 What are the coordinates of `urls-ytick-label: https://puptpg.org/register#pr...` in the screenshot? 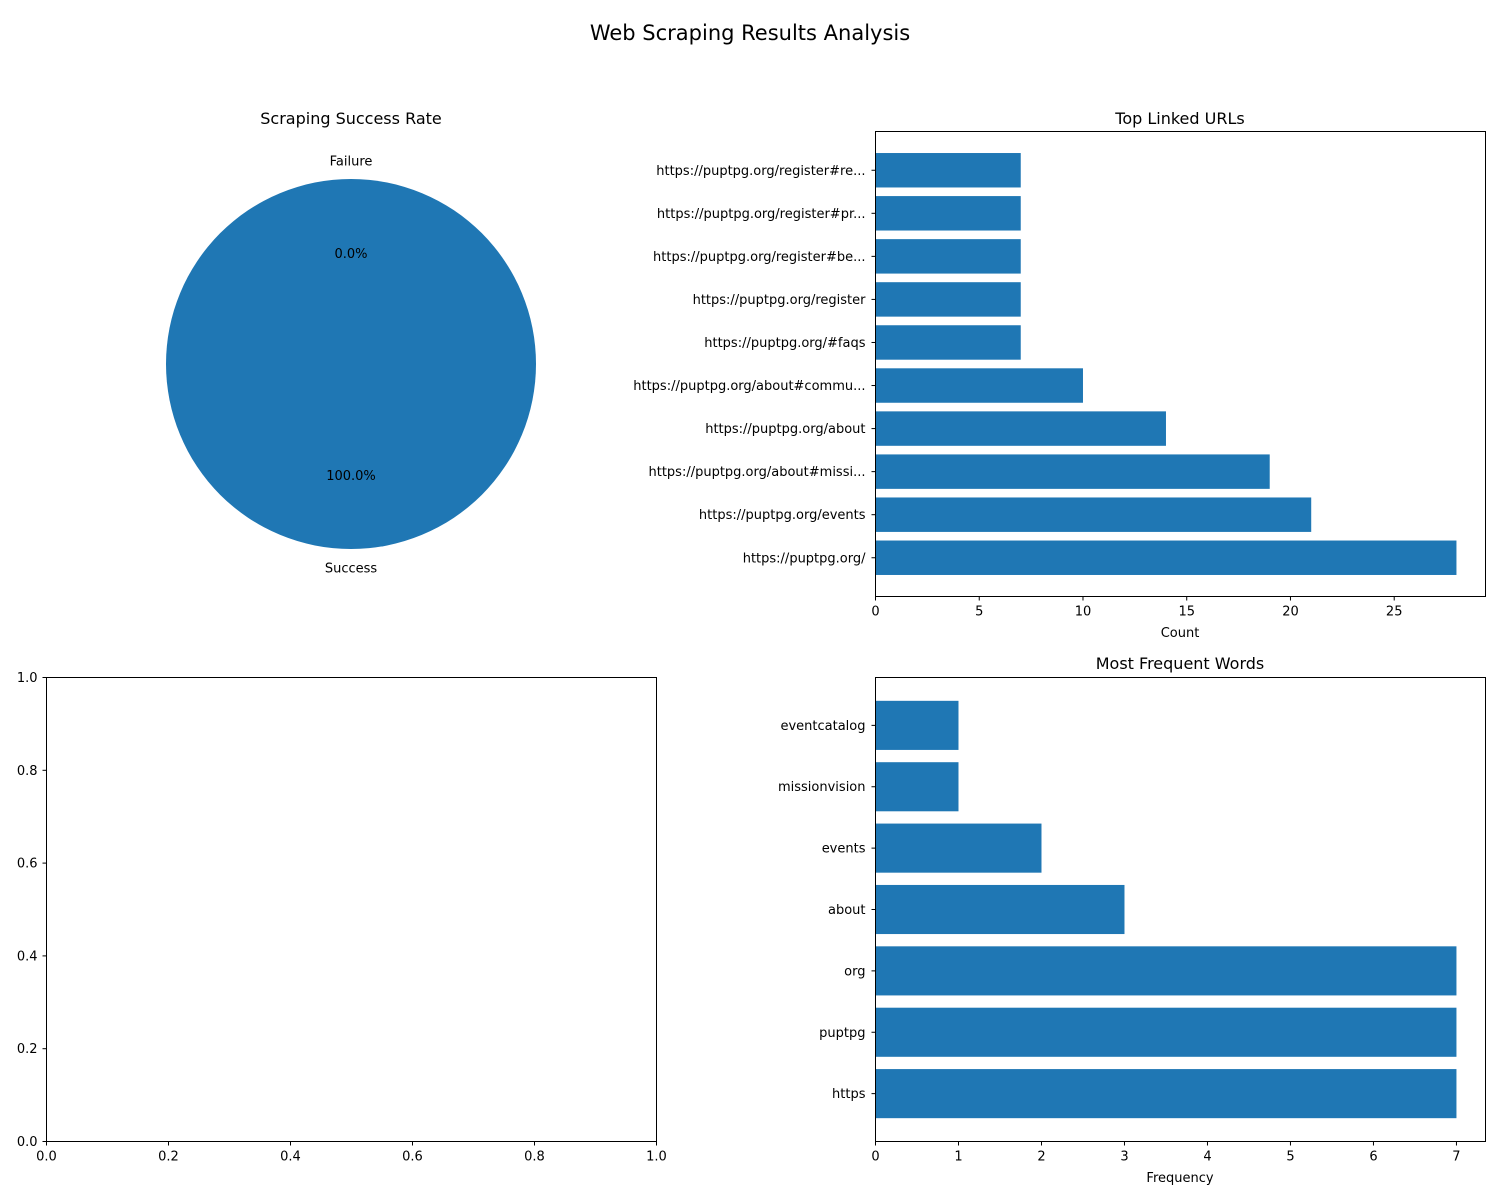 It's located at (761, 214).